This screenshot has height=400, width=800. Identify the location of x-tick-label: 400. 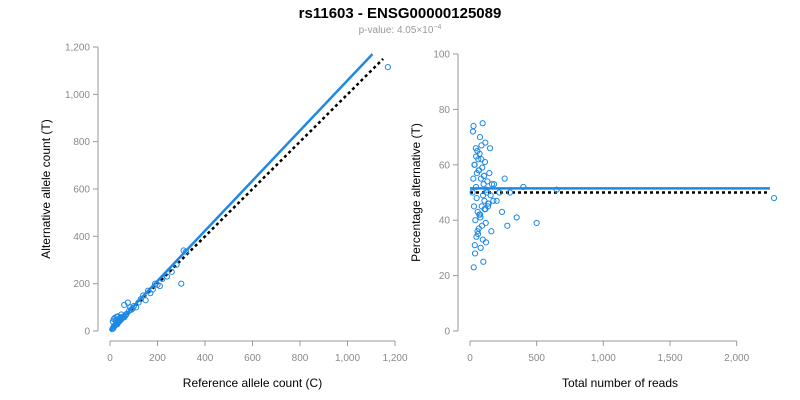
(205, 358).